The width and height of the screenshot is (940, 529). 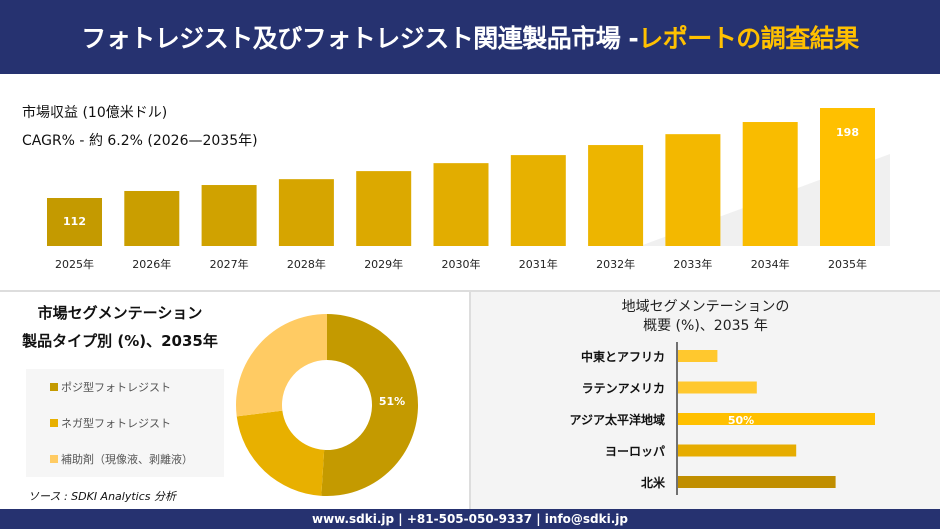 I want to click on legend-item: ポジ型フォトレジスト, so click(x=110, y=387).